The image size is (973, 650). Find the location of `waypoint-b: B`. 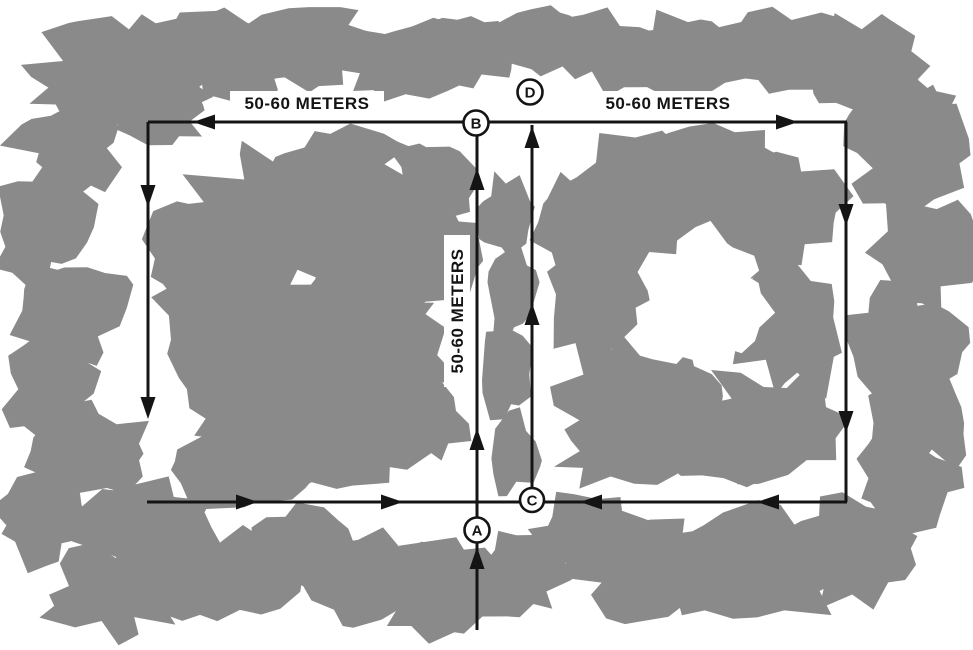

waypoint-b: B is located at coordinates (476, 123).